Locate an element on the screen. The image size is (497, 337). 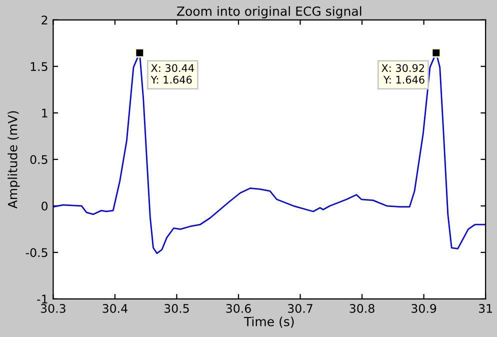
x-tick-label: 30.9 is located at coordinates (424, 308).